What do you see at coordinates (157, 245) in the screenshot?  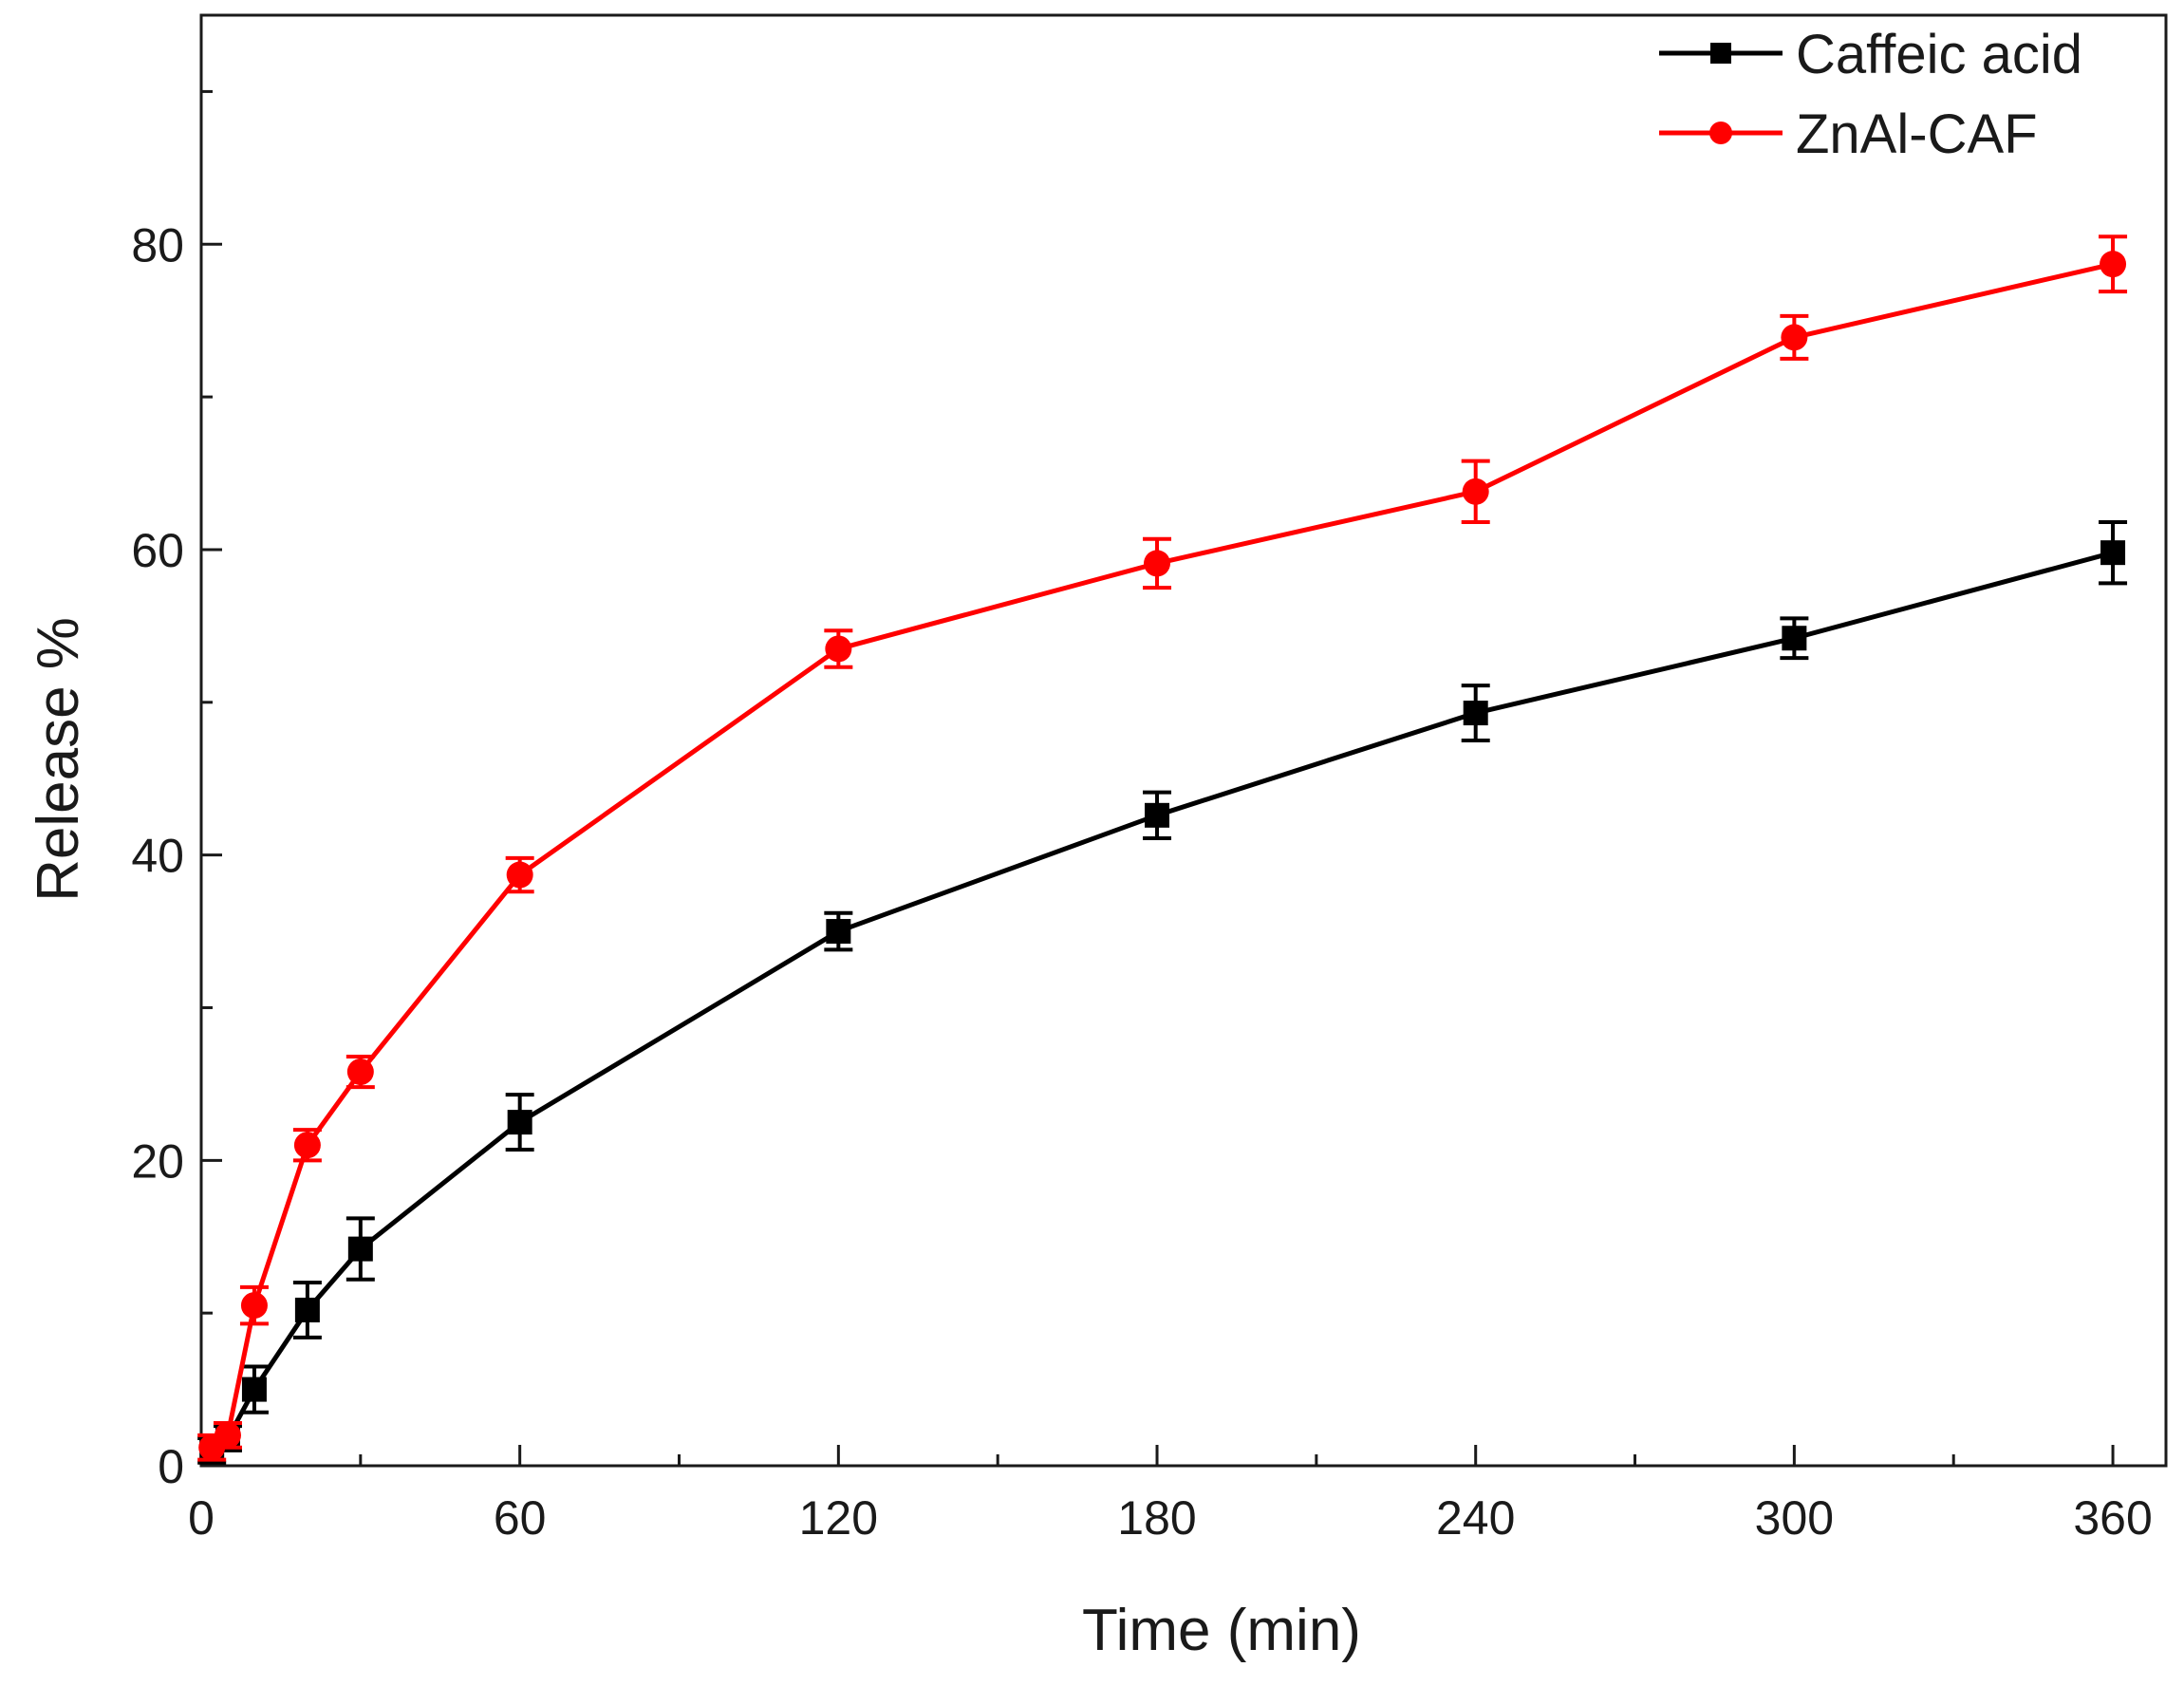 I see `y-tick-label: 80` at bounding box center [157, 245].